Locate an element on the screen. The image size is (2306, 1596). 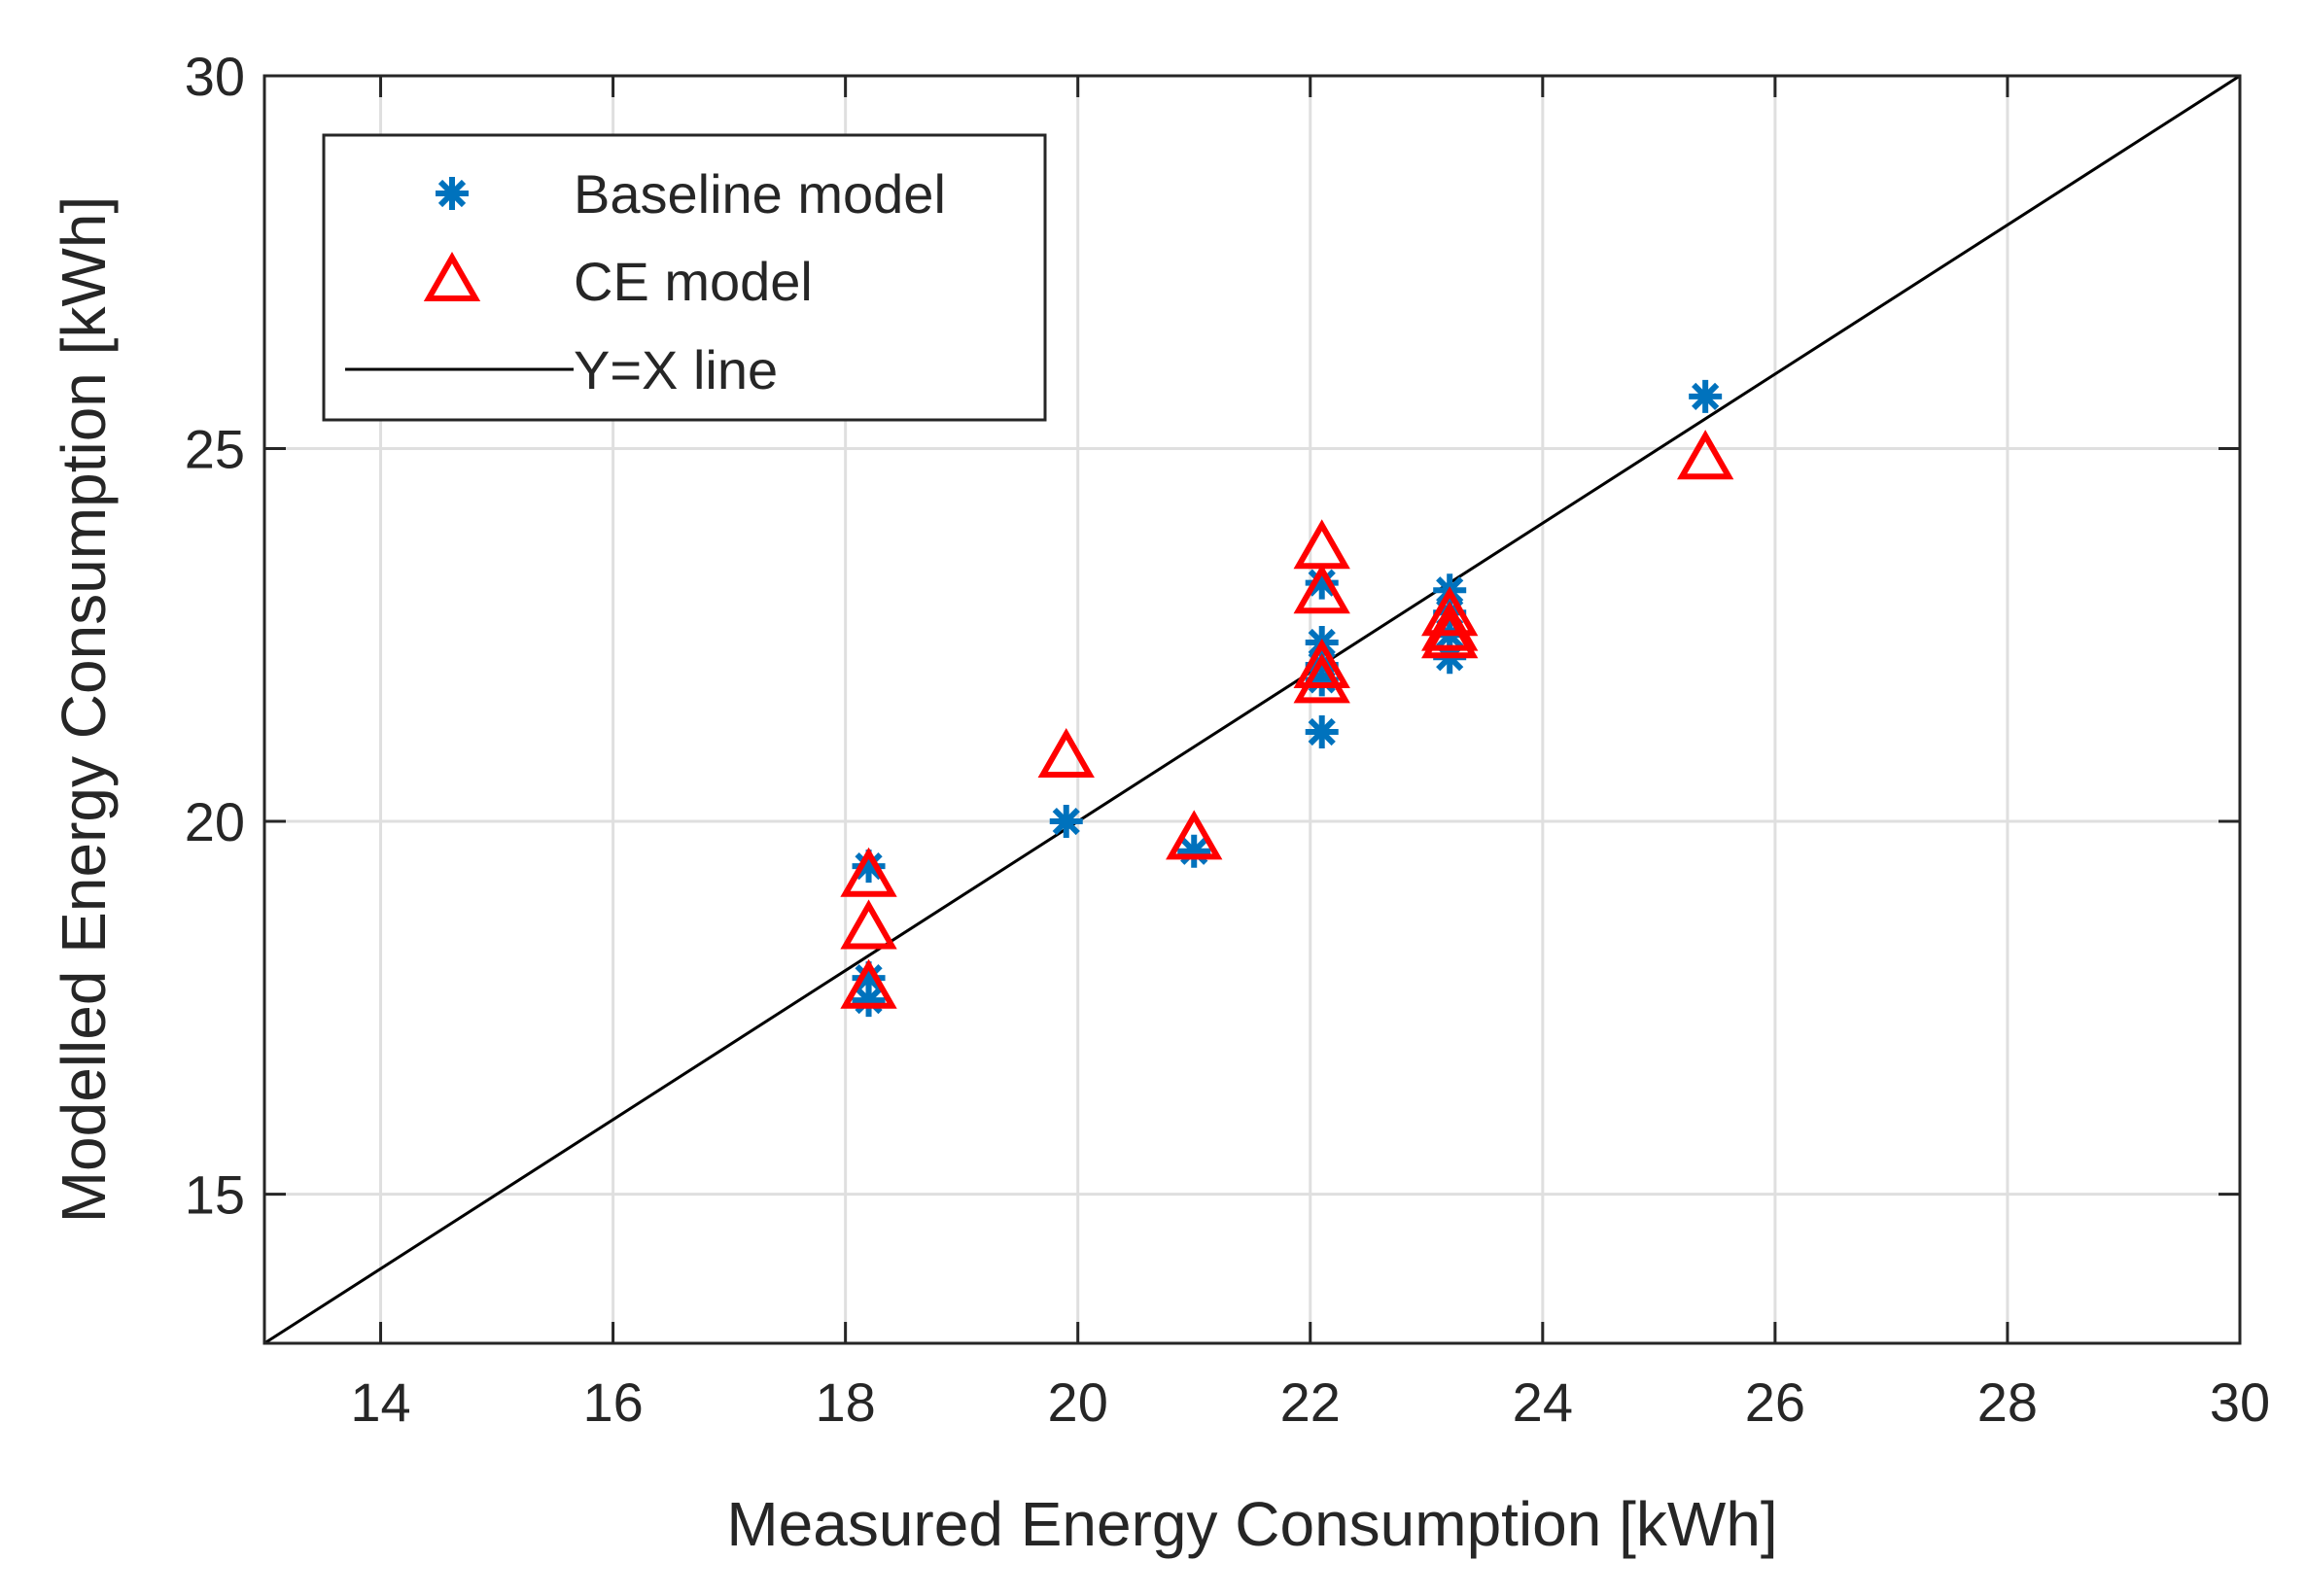
x-tick-label: 22 is located at coordinates (1310, 1402).